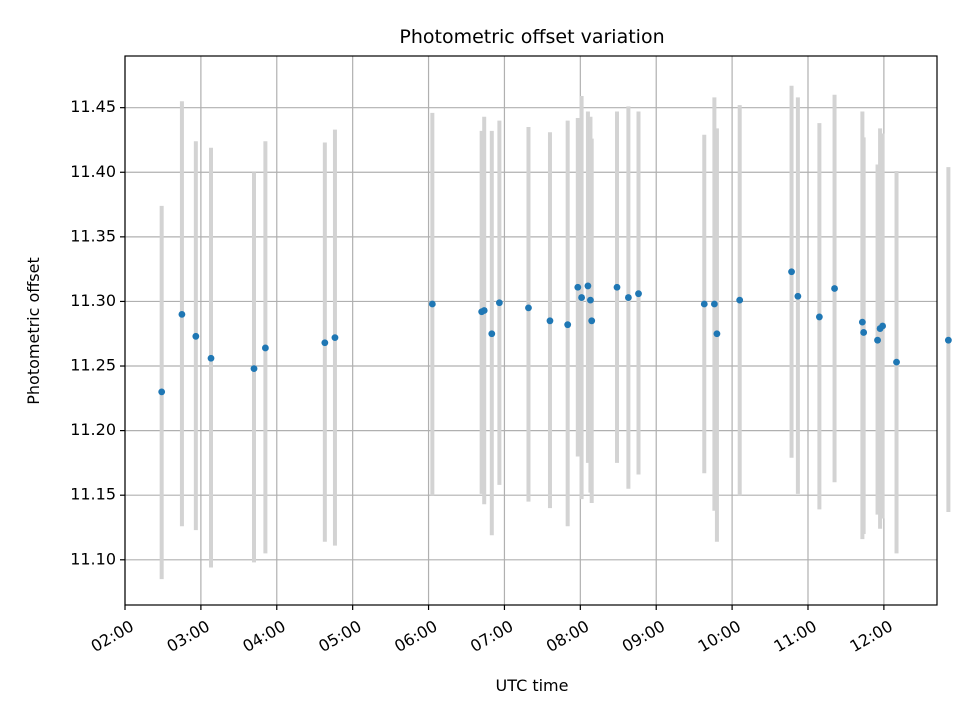 This screenshot has width=960, height=720. Describe the element at coordinates (555, 332) in the screenshot. I see `point-layer` at that location.